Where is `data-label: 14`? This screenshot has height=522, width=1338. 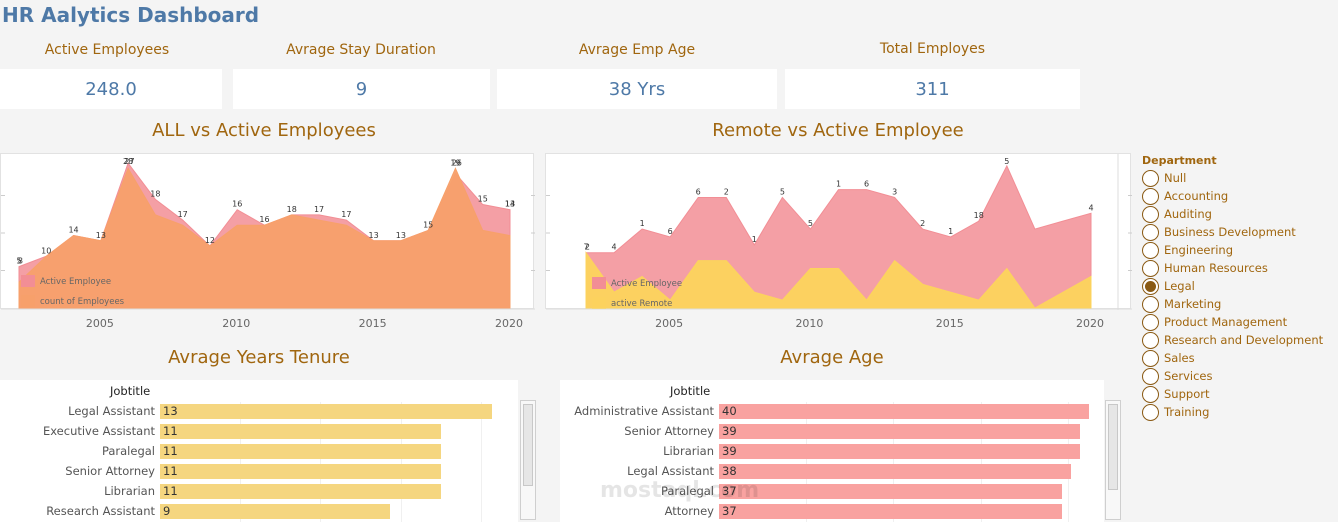
data-label: 14 is located at coordinates (510, 204).